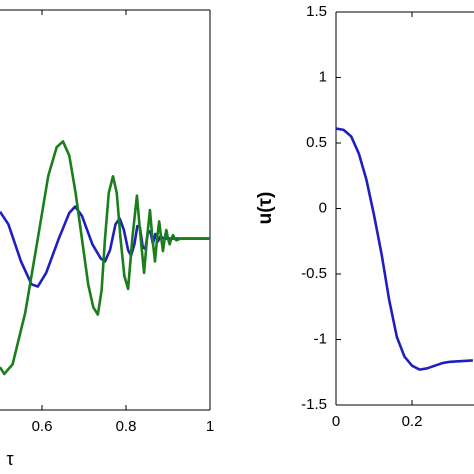 The width and height of the screenshot is (474, 474). I want to click on y-tick-label: 1.5, so click(316, 11).